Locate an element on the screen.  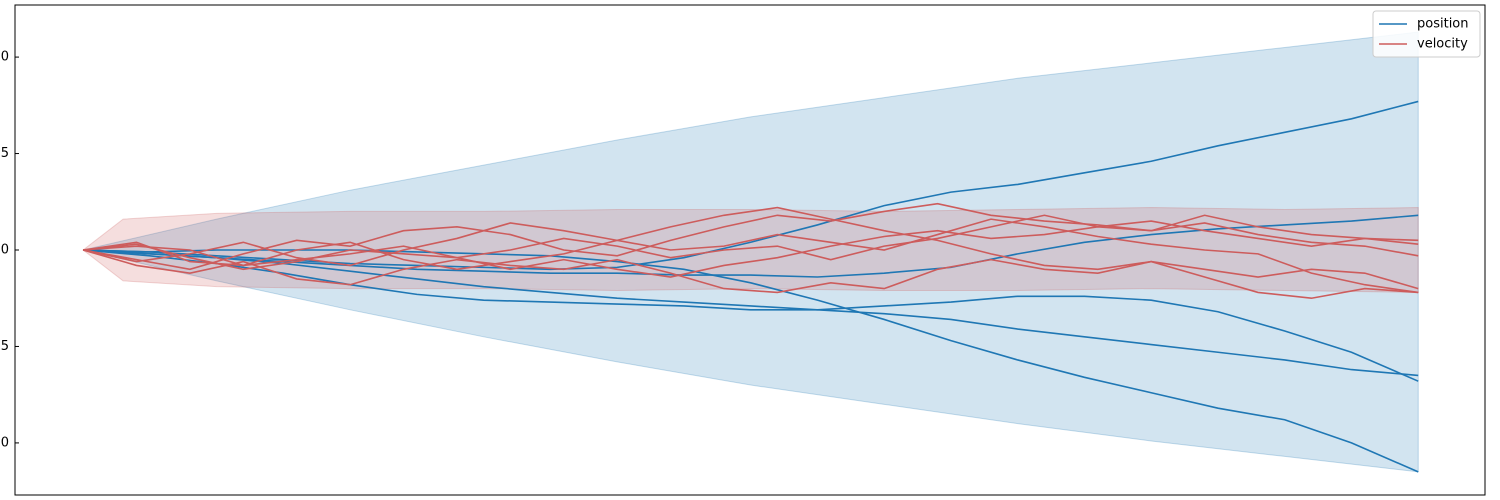
y-tick-label: 0.5 is located at coordinates (4, 153).